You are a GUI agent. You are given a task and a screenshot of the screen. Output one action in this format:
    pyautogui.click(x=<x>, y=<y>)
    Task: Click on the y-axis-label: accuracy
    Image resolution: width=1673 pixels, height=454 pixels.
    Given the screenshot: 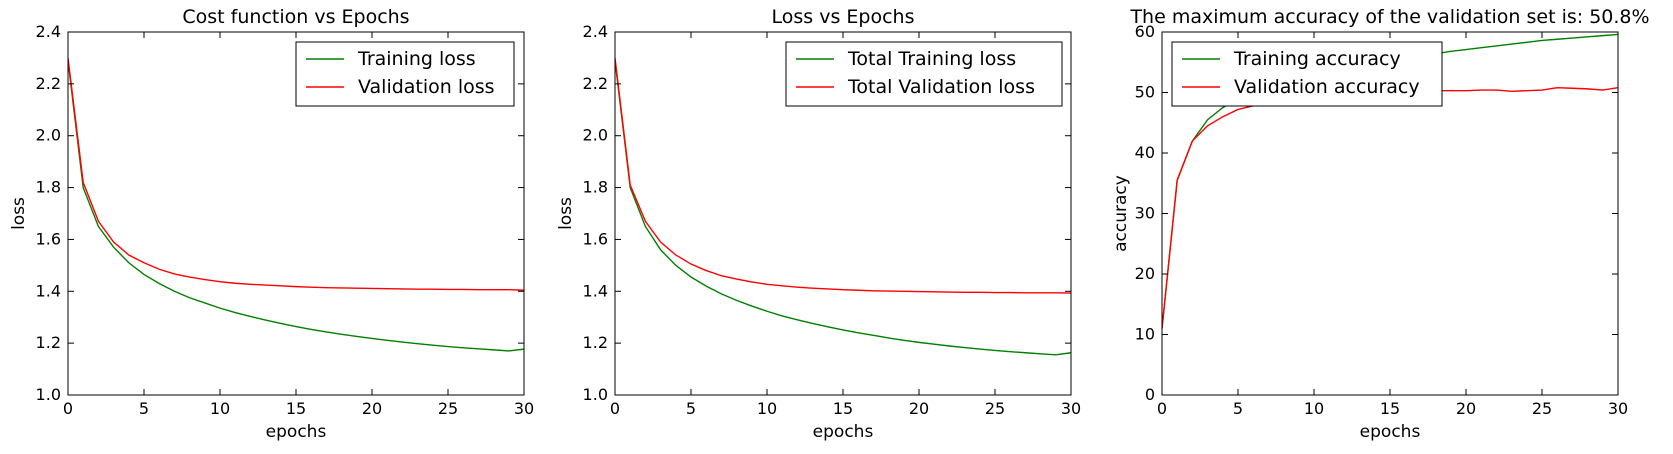 What is the action you would take?
    pyautogui.click(x=1121, y=213)
    